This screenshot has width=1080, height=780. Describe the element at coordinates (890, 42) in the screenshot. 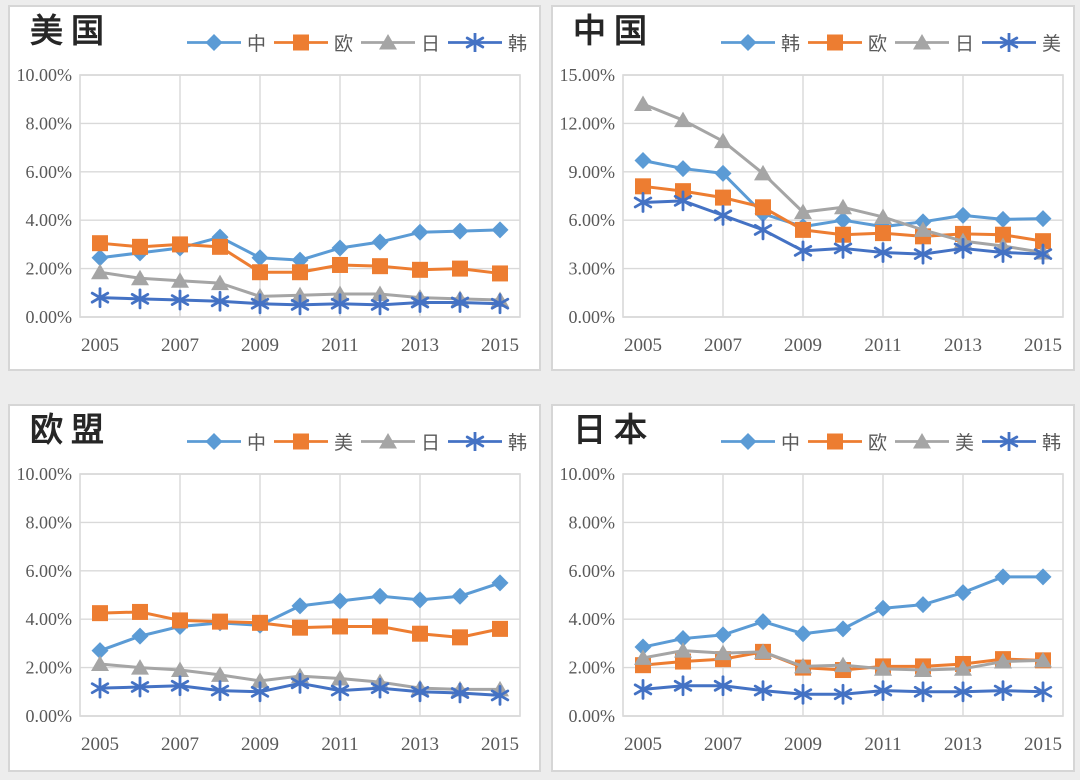

I see `chart-legend: 韩欧日美` at that location.